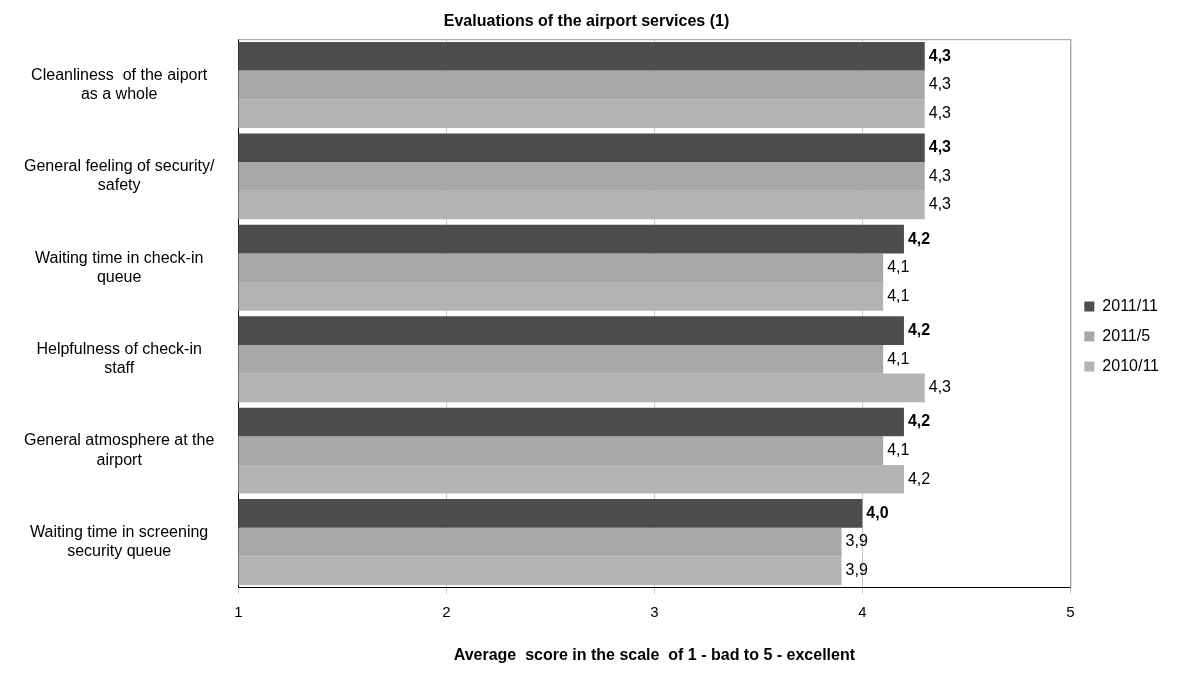 This screenshot has height=675, width=1179. I want to click on y-tick-label: Helpfulness of check-in staff, so click(119, 358).